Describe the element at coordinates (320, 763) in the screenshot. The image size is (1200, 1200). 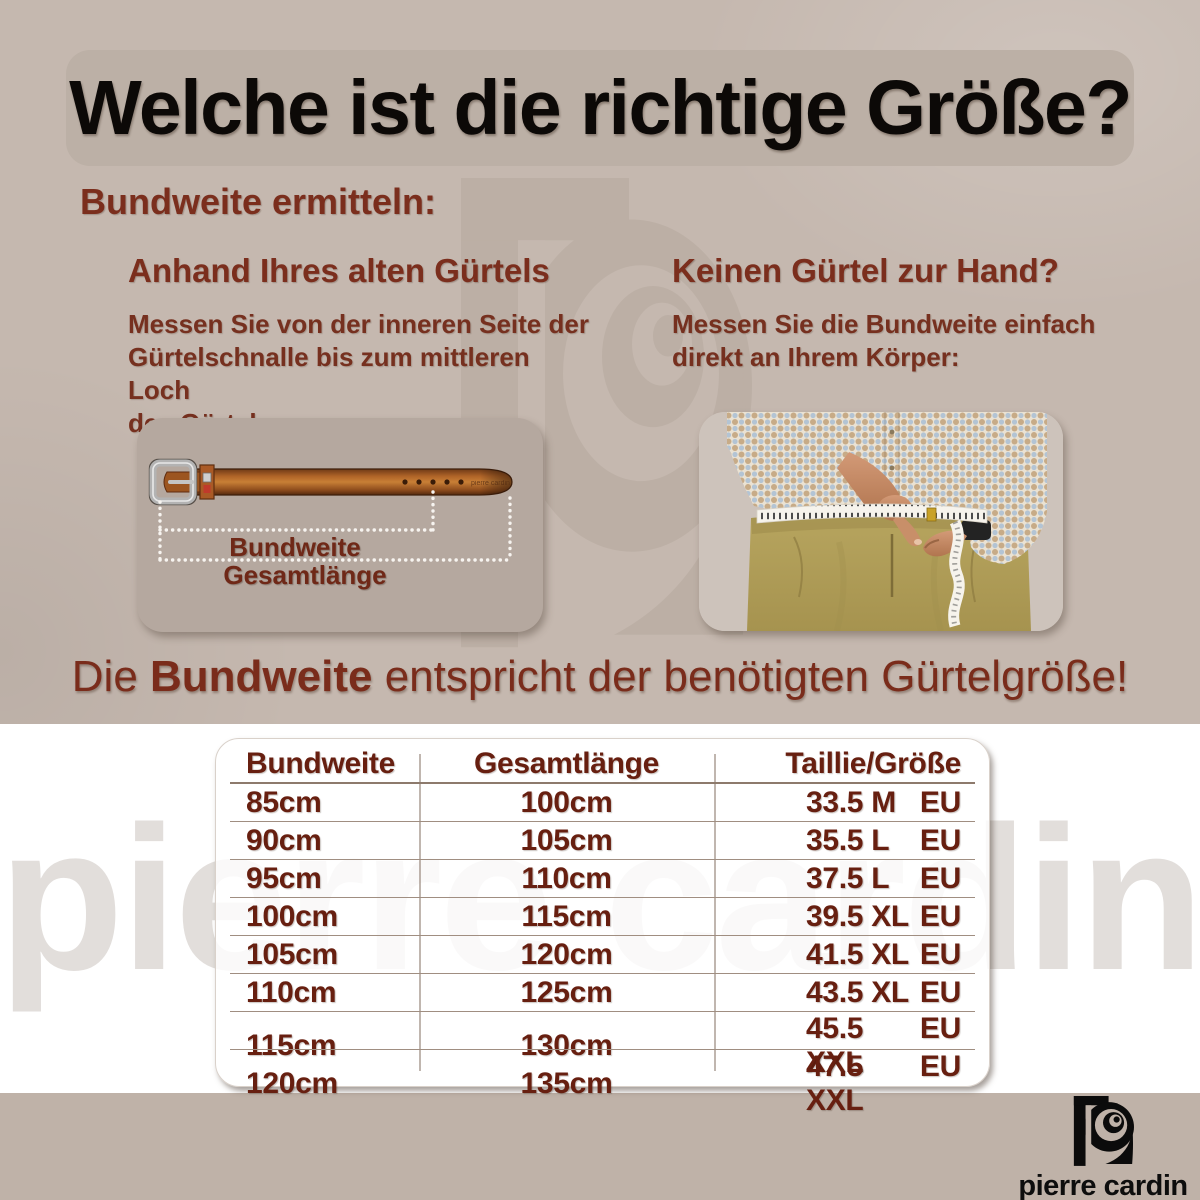
I see `header-bundweite: Bundweite` at that location.